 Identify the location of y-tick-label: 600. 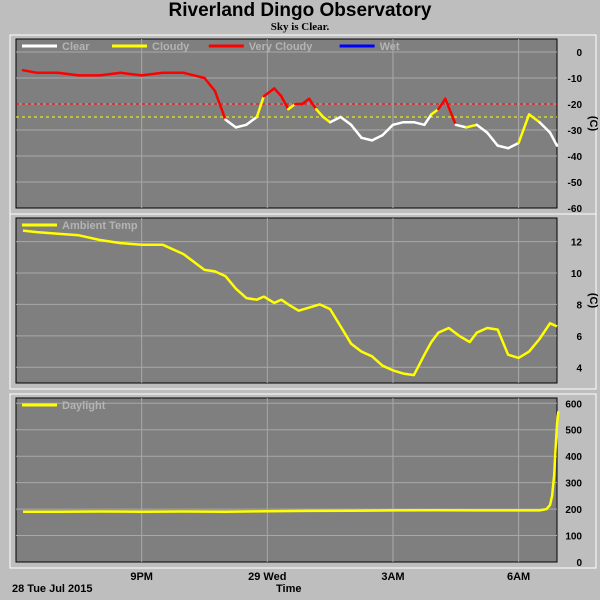
(573, 404).